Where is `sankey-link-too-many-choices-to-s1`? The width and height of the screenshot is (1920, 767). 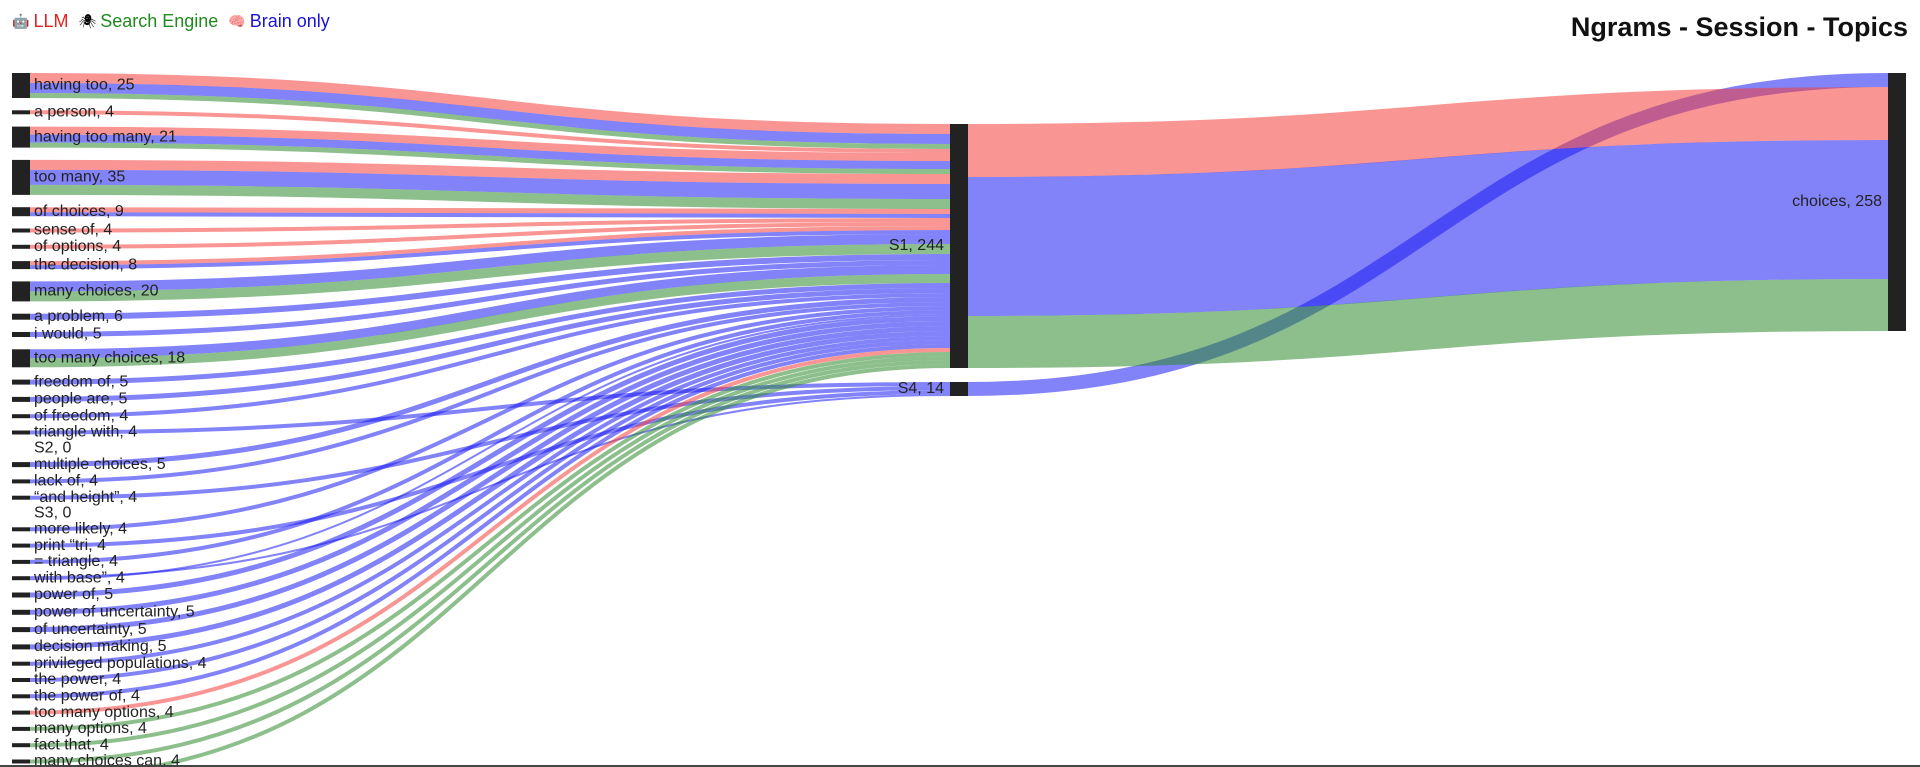 sankey-link-too-many-choices-to-s1 is located at coordinates (490, 312).